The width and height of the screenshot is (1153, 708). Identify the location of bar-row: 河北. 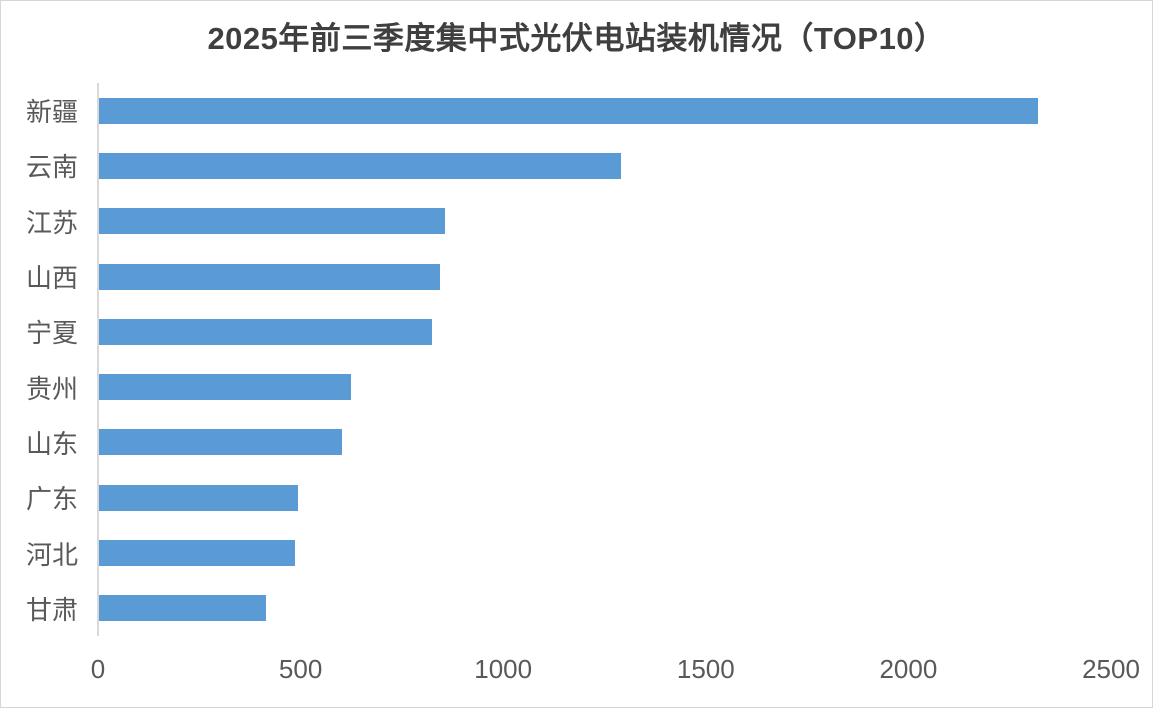
(556, 552).